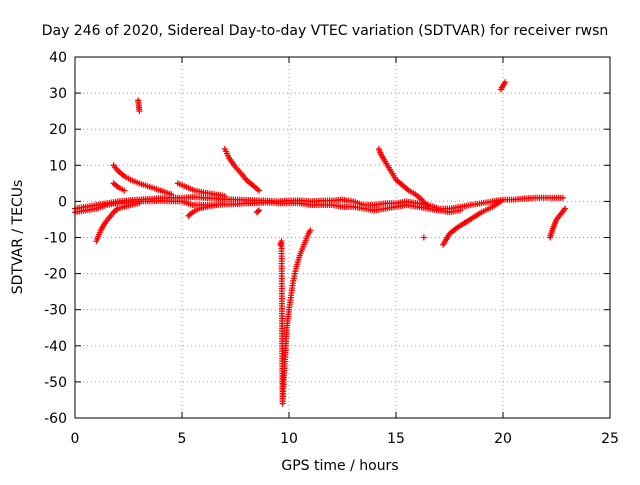 Image resolution: width=640 pixels, height=485 pixels. What do you see at coordinates (289, 439) in the screenshot?
I see `x-tick-label: 10` at bounding box center [289, 439].